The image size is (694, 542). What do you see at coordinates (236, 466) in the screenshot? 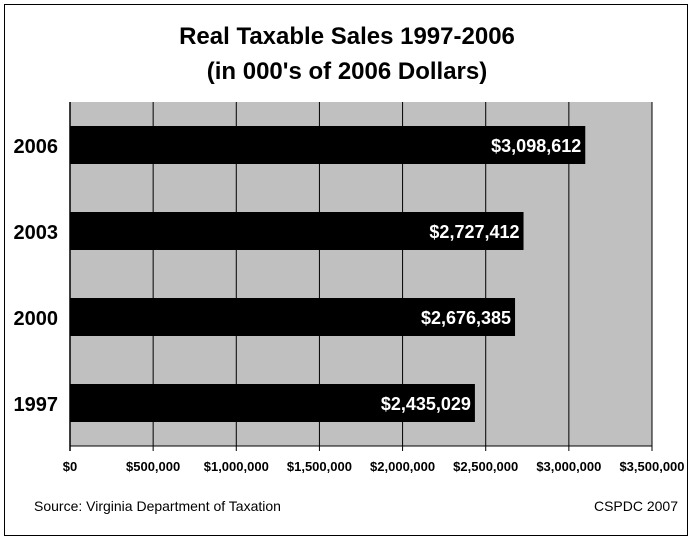
I see `x-tick-label: $1,000,000` at bounding box center [236, 466].